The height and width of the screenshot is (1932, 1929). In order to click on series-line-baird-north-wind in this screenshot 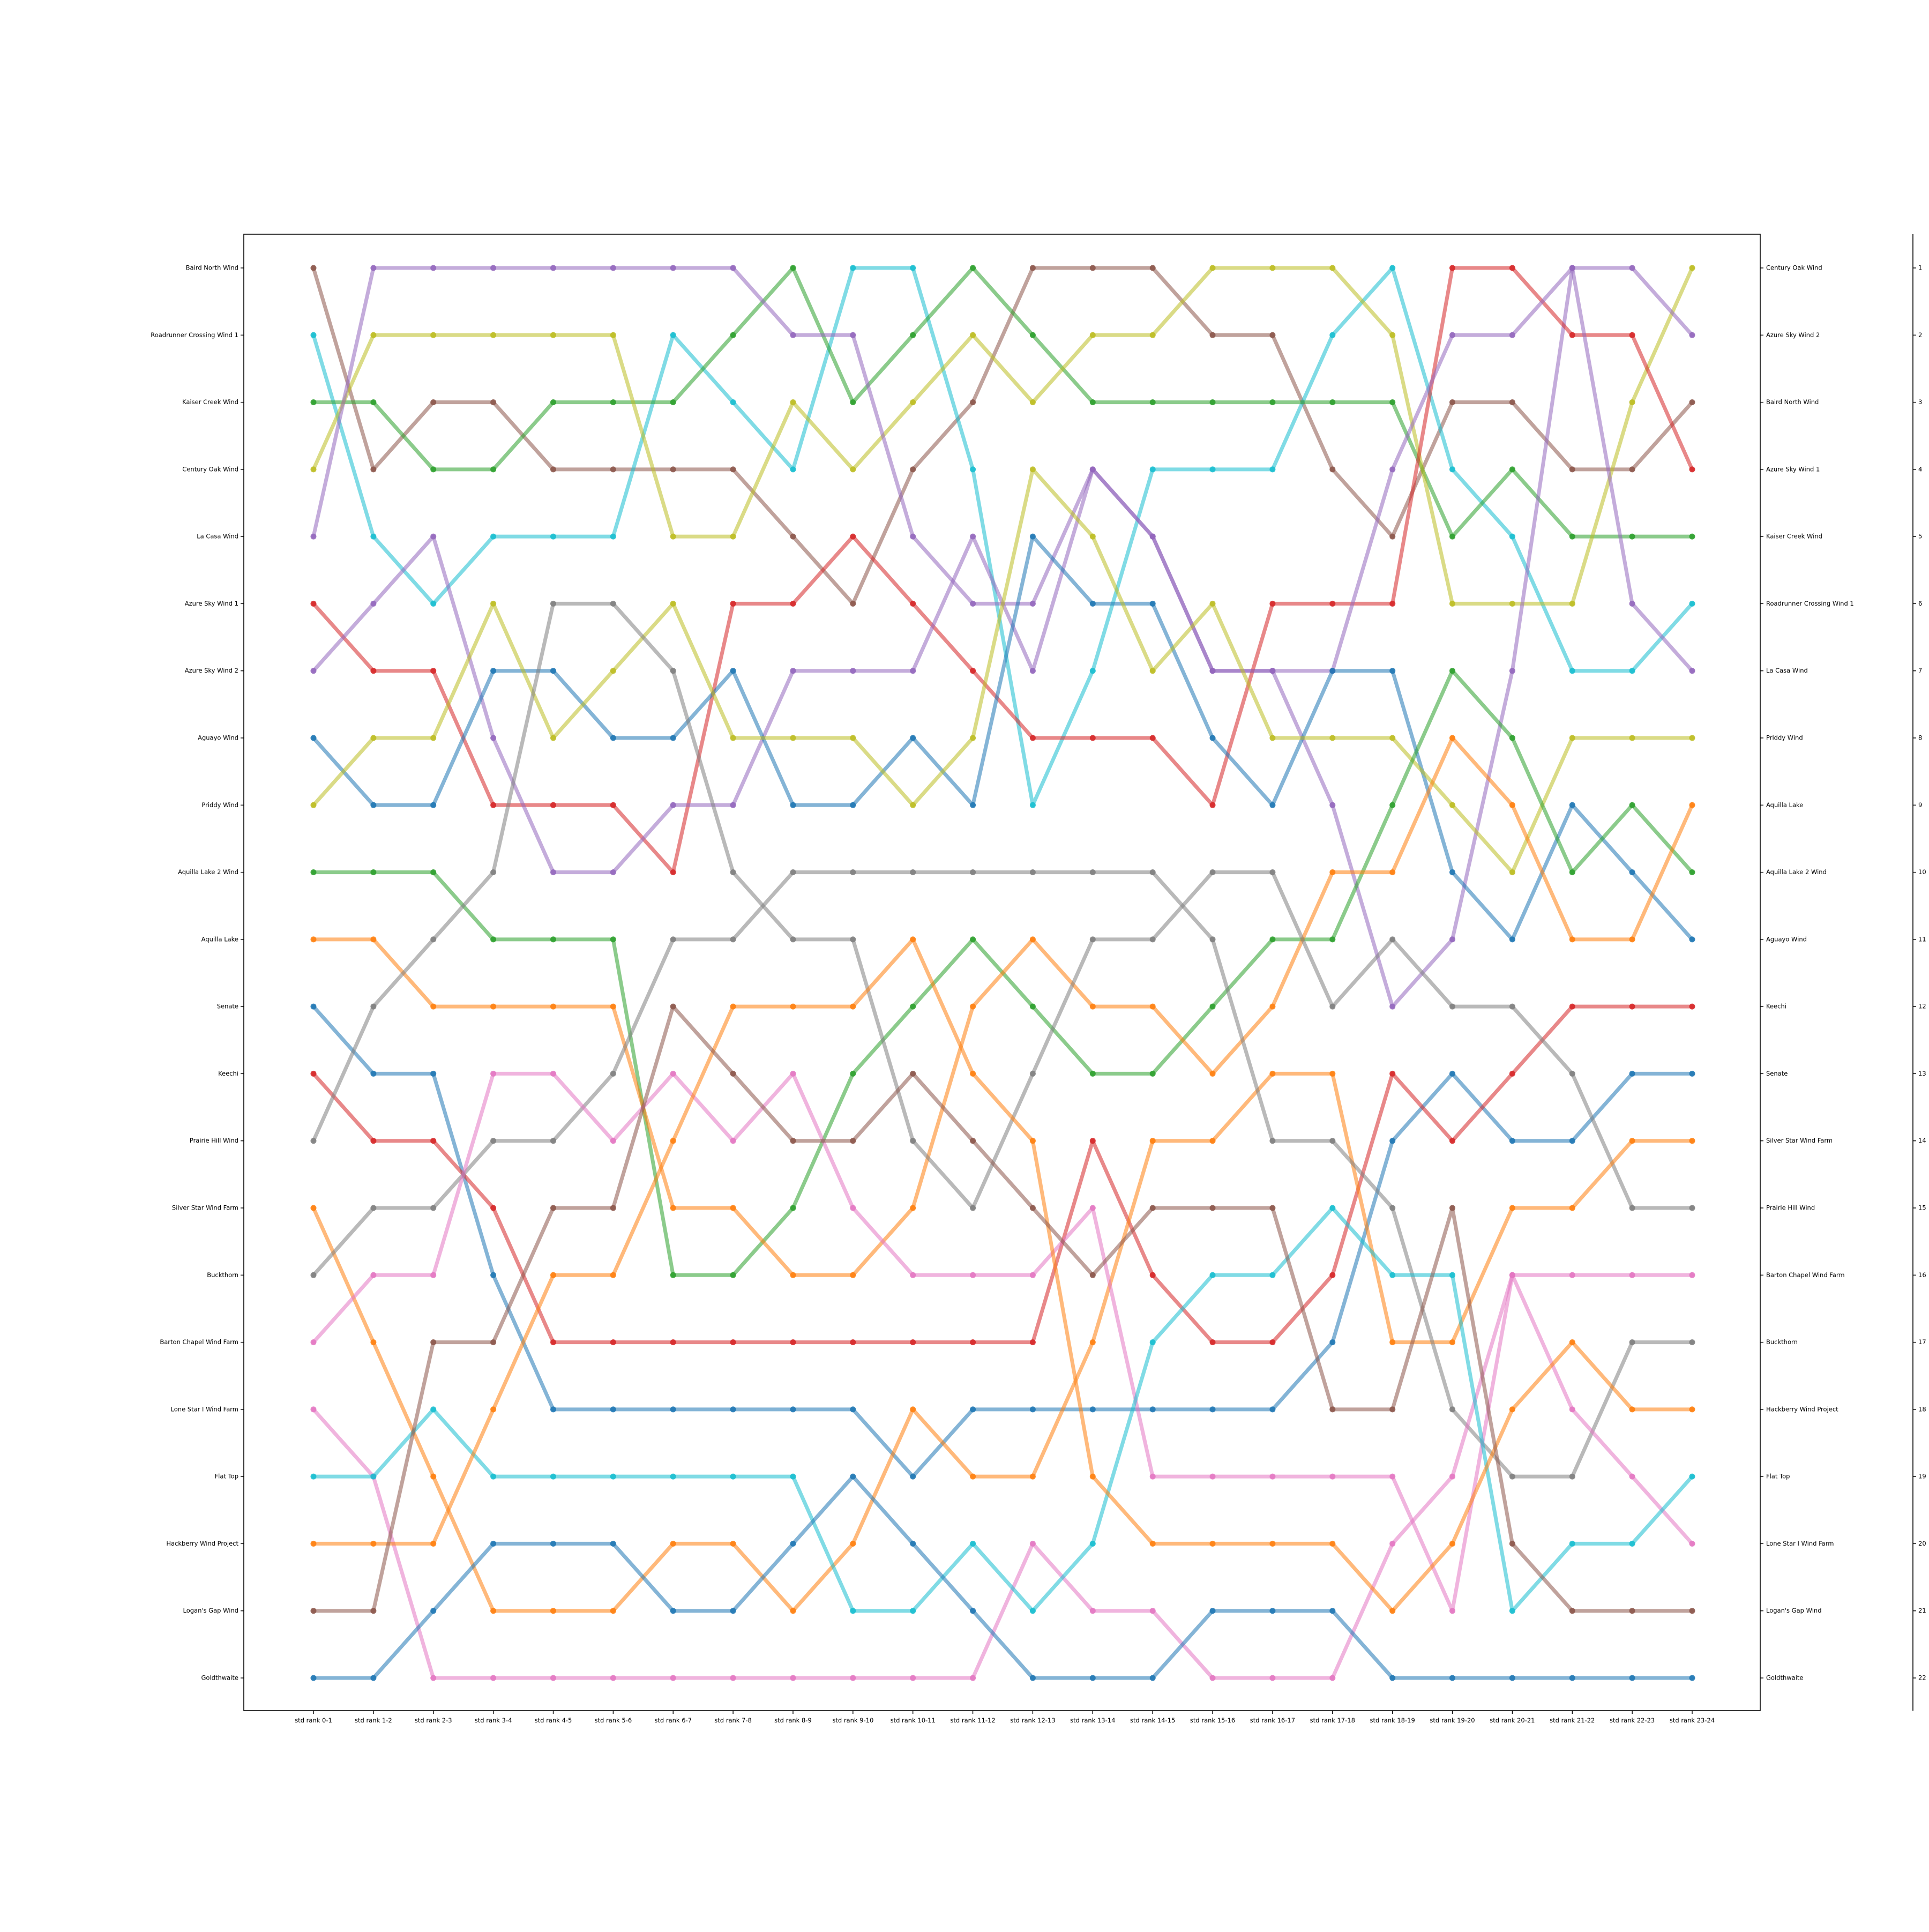, I will do `click(1003, 436)`.